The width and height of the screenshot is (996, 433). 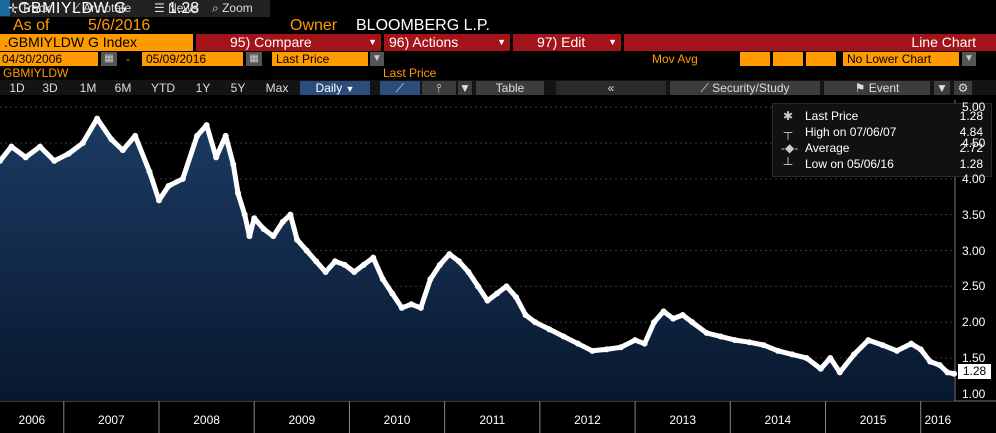 I want to click on chart-type-menu: Line Chart, so click(x=810, y=42).